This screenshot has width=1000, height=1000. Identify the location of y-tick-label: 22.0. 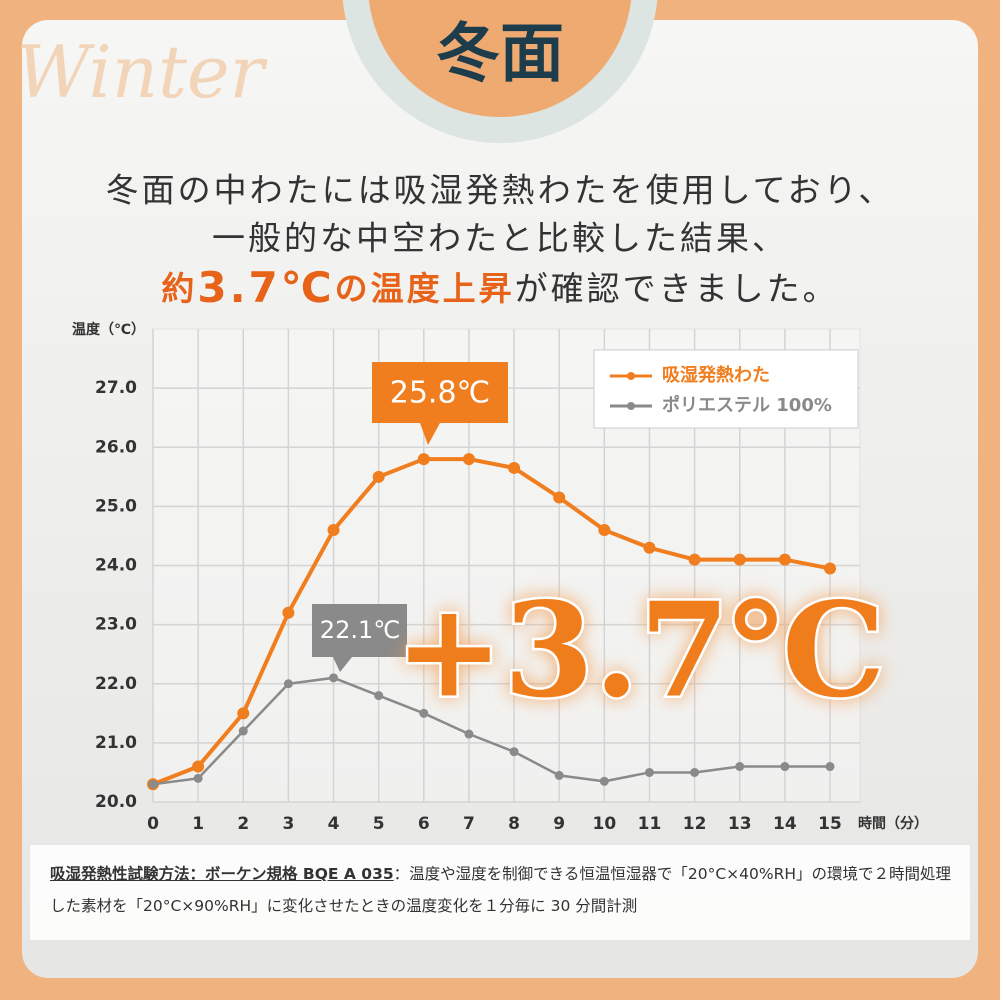
(116, 684).